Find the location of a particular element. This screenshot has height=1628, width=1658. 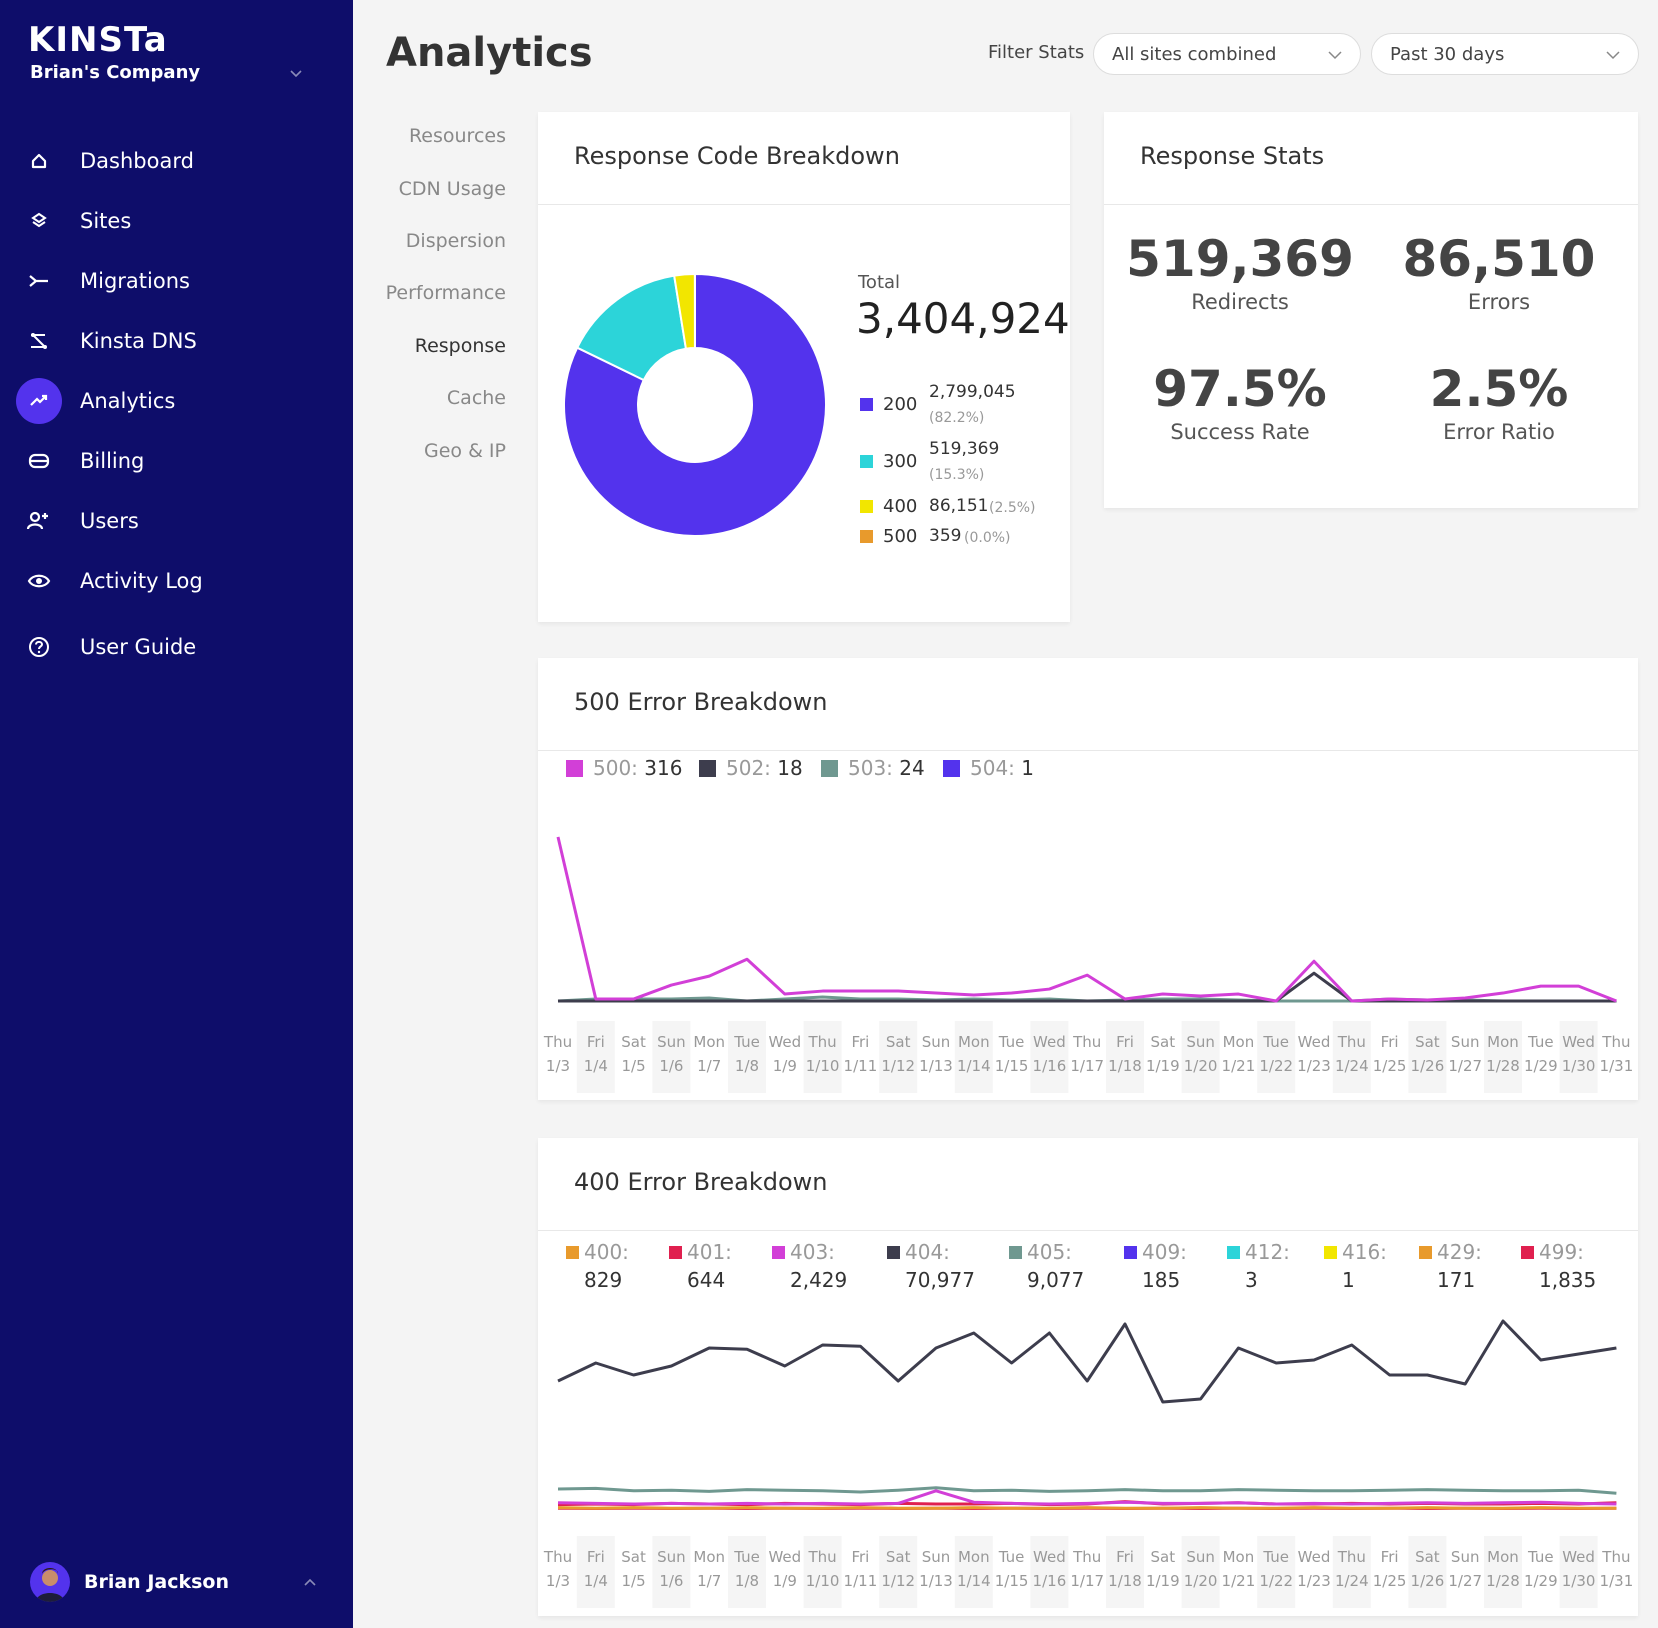

x-tick-day: Sun is located at coordinates (671, 1042).